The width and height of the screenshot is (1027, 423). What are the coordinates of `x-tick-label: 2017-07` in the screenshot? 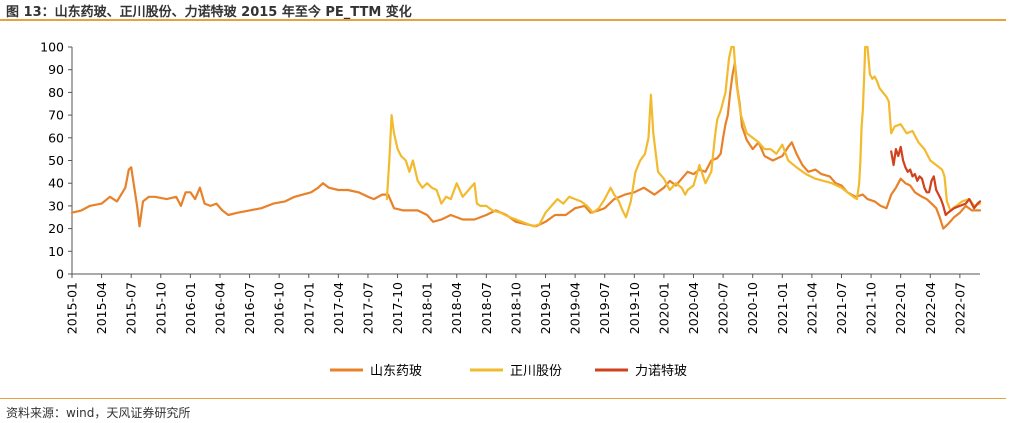 It's located at (367, 308).